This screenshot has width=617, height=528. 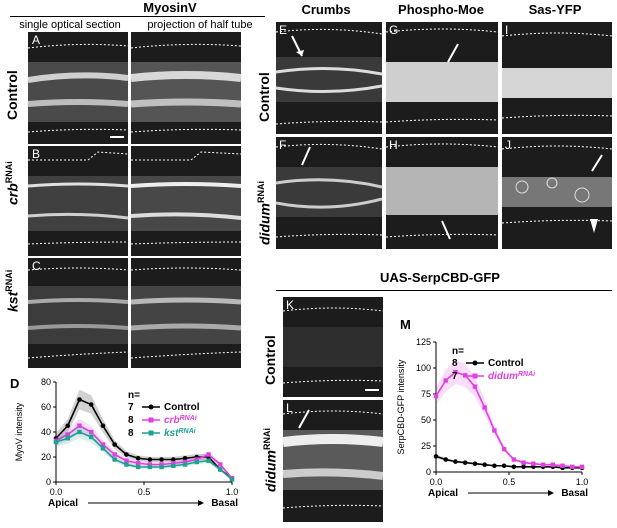 I want to click on panel-j, so click(x=557, y=193).